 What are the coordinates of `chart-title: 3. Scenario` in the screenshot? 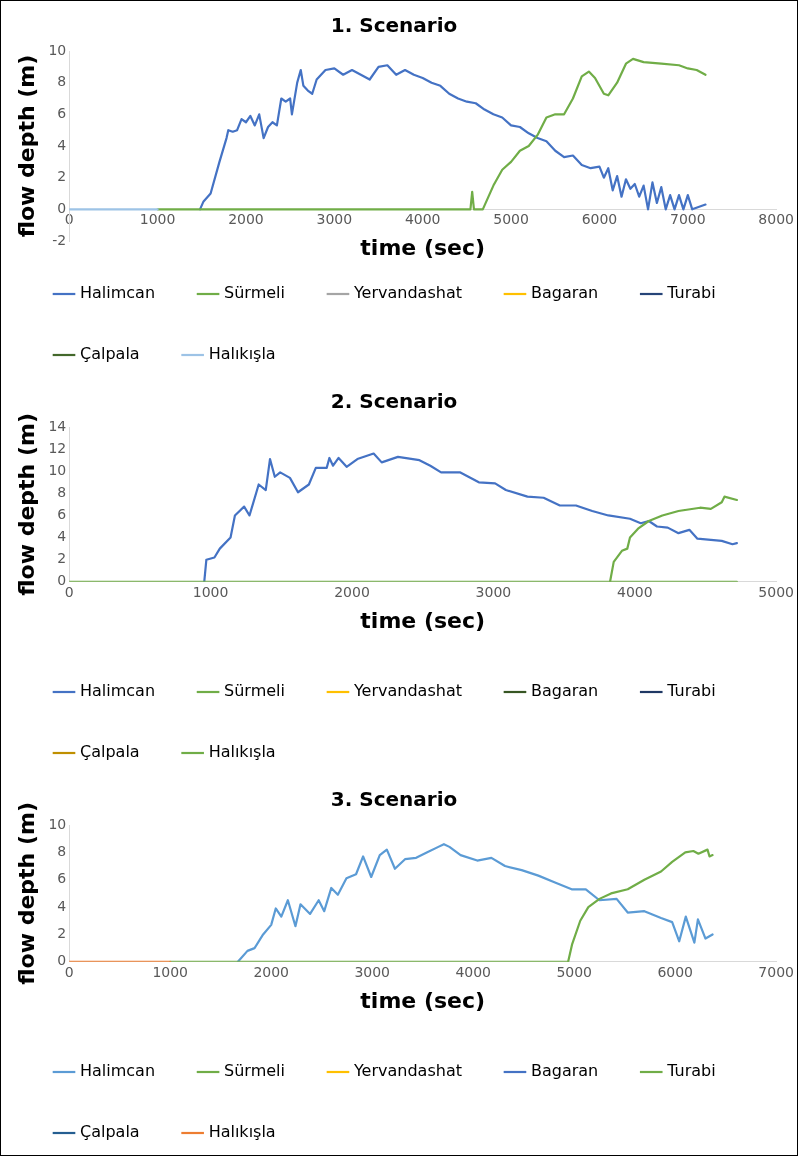 It's located at (394, 799).